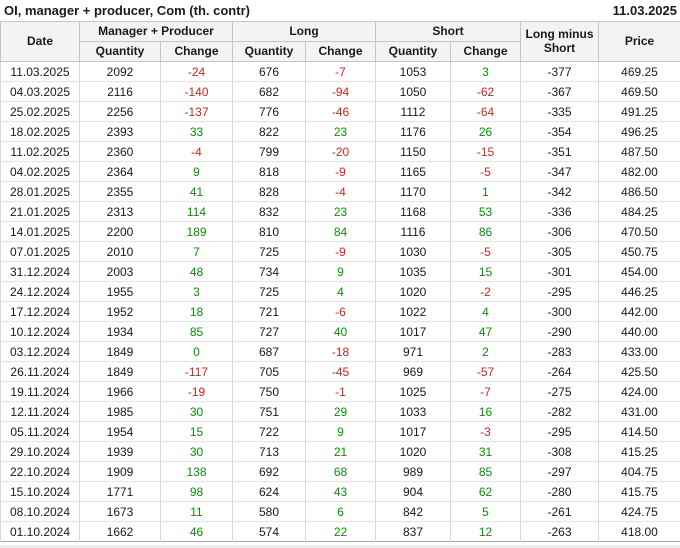  I want to click on mp-quantity-cell: 2256, so click(120, 111).